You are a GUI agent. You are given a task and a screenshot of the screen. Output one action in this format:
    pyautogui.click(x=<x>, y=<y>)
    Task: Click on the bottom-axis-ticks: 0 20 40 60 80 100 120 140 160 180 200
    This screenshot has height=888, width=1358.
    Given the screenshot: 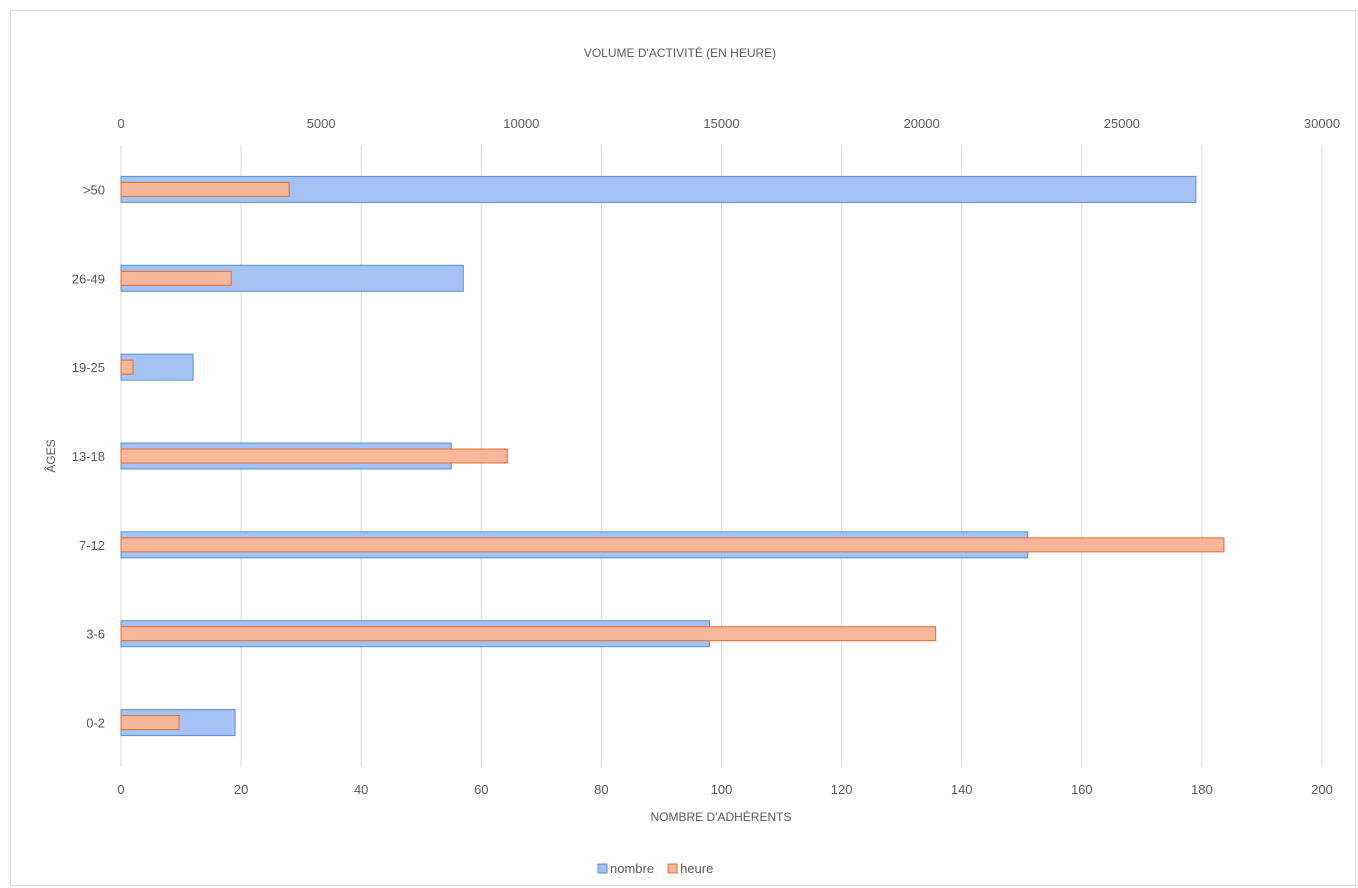 What is the action you would take?
    pyautogui.click(x=724, y=789)
    